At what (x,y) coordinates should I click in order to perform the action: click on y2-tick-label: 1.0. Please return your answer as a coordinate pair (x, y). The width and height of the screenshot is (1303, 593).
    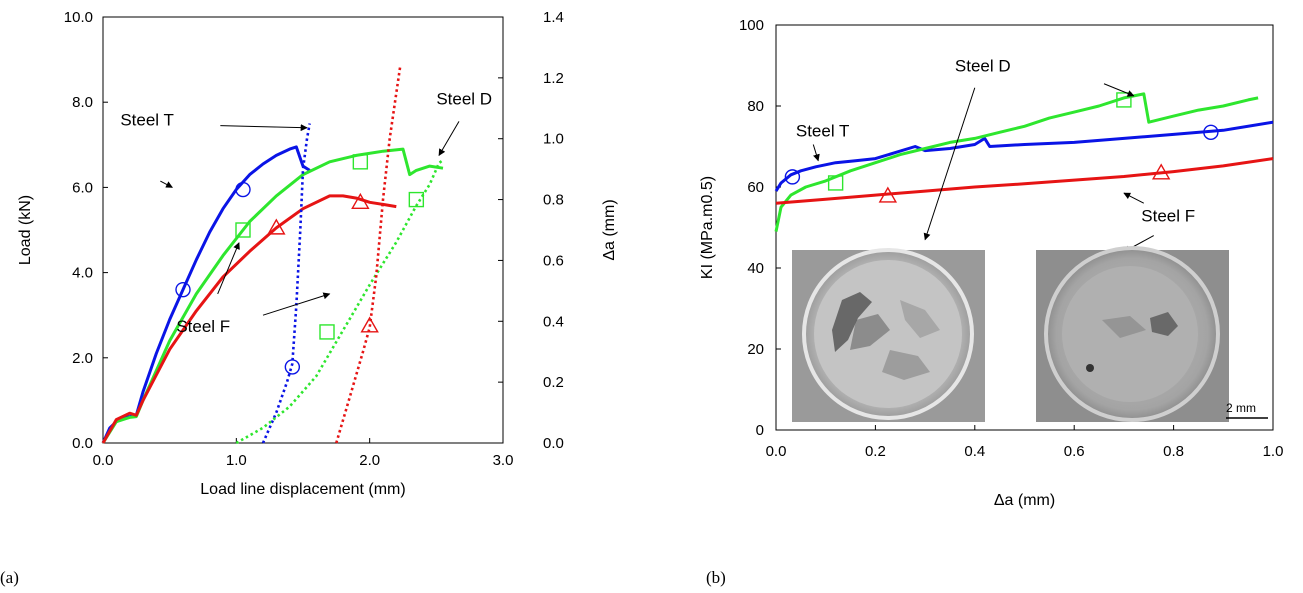
    Looking at the image, I should click on (553, 139).